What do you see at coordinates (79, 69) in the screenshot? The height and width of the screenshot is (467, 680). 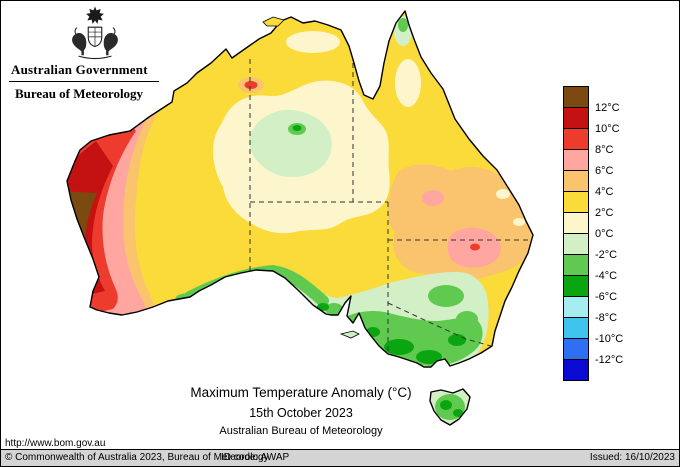 I see `government-title: Australian Government` at bounding box center [79, 69].